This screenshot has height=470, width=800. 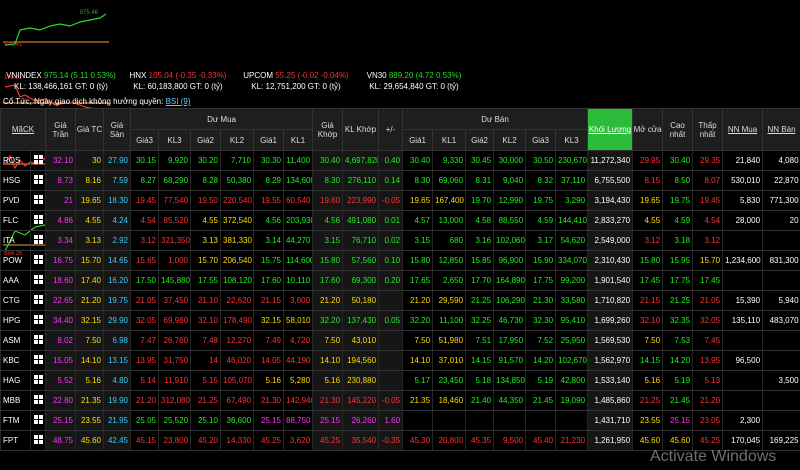 I want to click on cell: 22.65, so click(x=60, y=300).